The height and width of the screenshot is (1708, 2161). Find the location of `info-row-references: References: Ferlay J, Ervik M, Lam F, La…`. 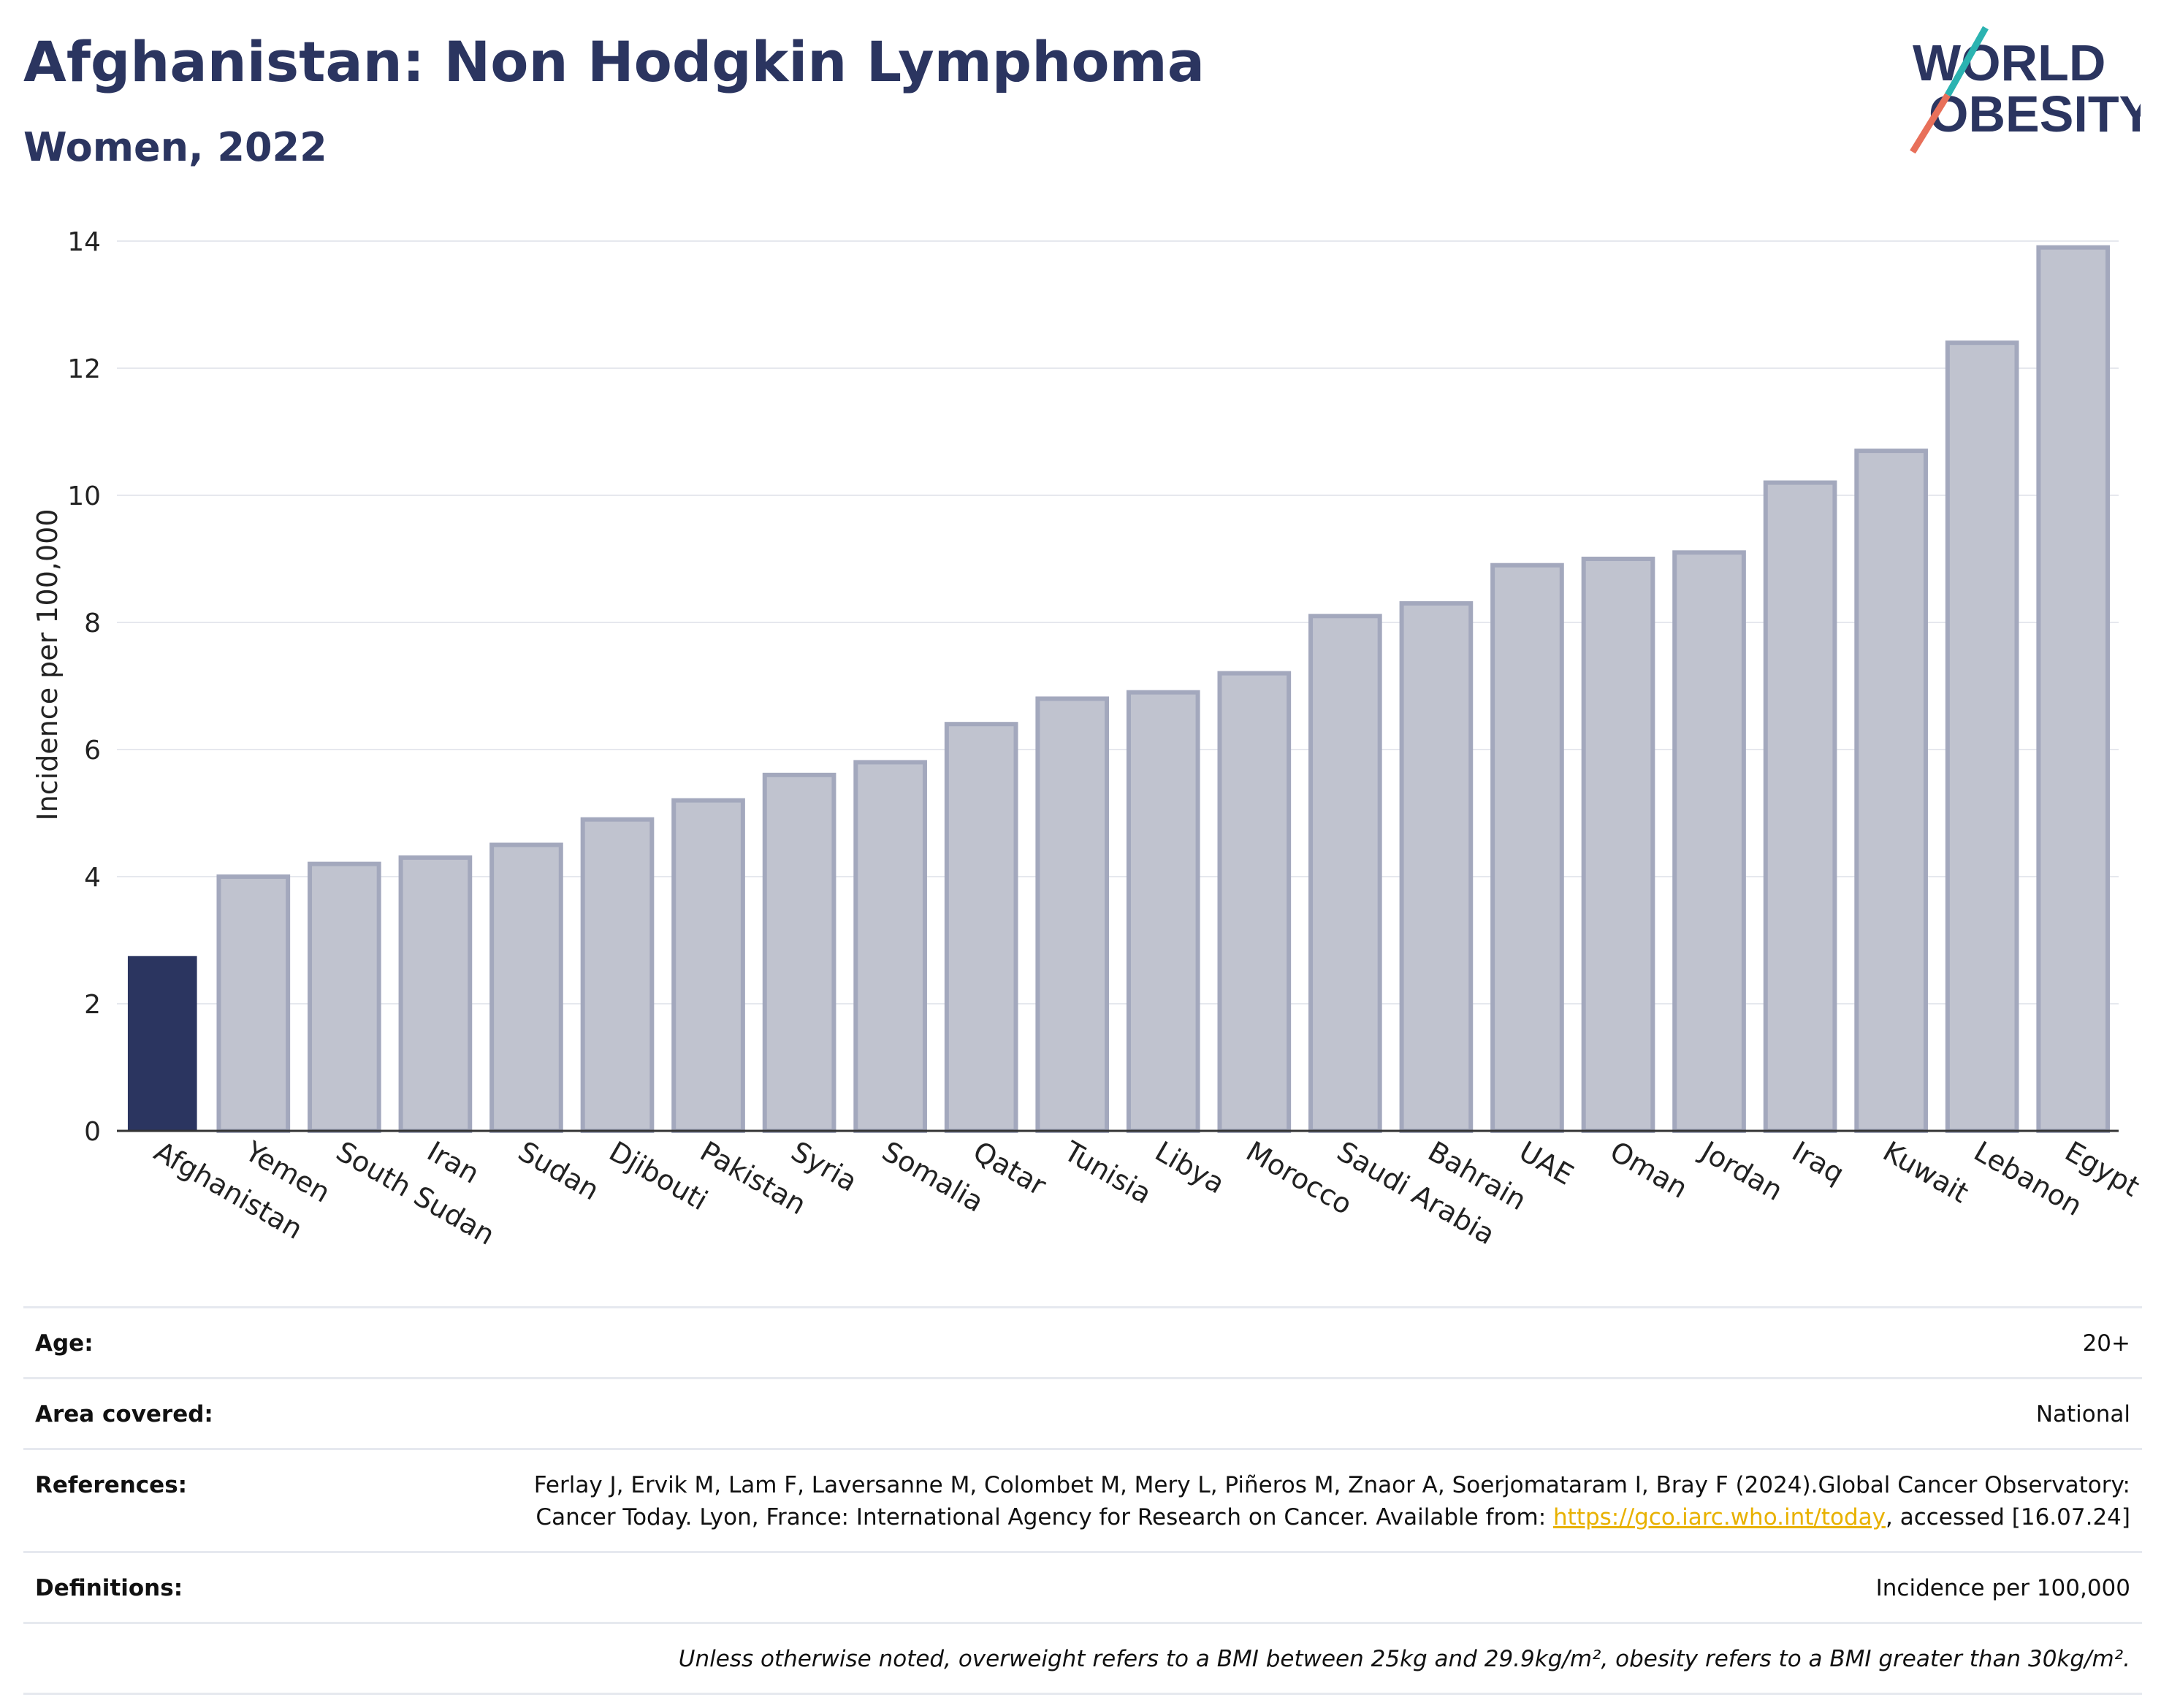

info-row-references: References: Ferlay J, Ervik M, Lam F, La… is located at coordinates (1082, 1501).